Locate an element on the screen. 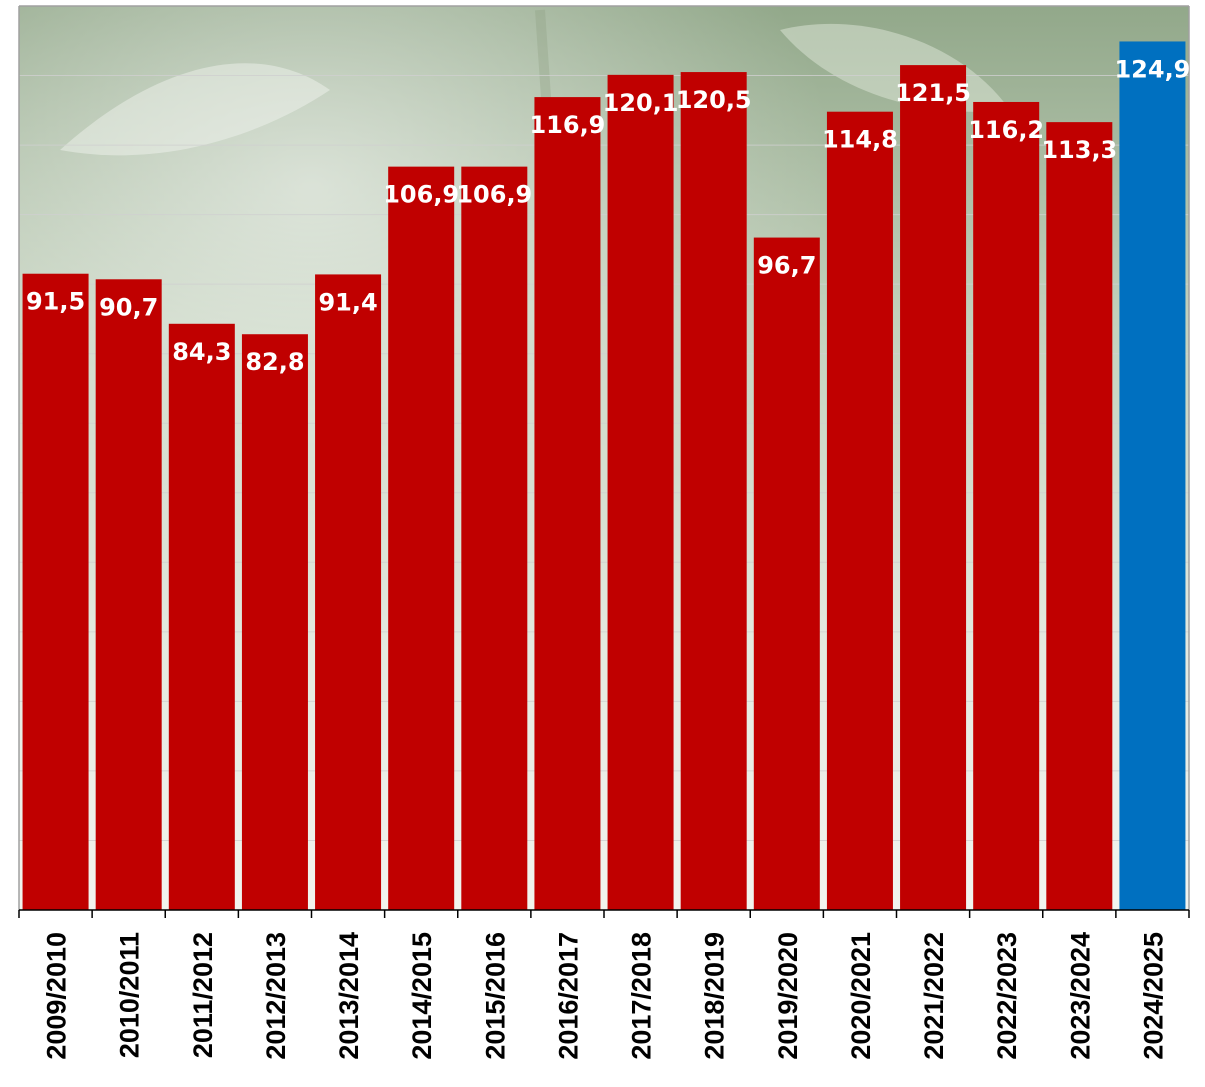 This screenshot has width=1205, height=1087. bar-value-label: 124,9 is located at coordinates (1152, 69).